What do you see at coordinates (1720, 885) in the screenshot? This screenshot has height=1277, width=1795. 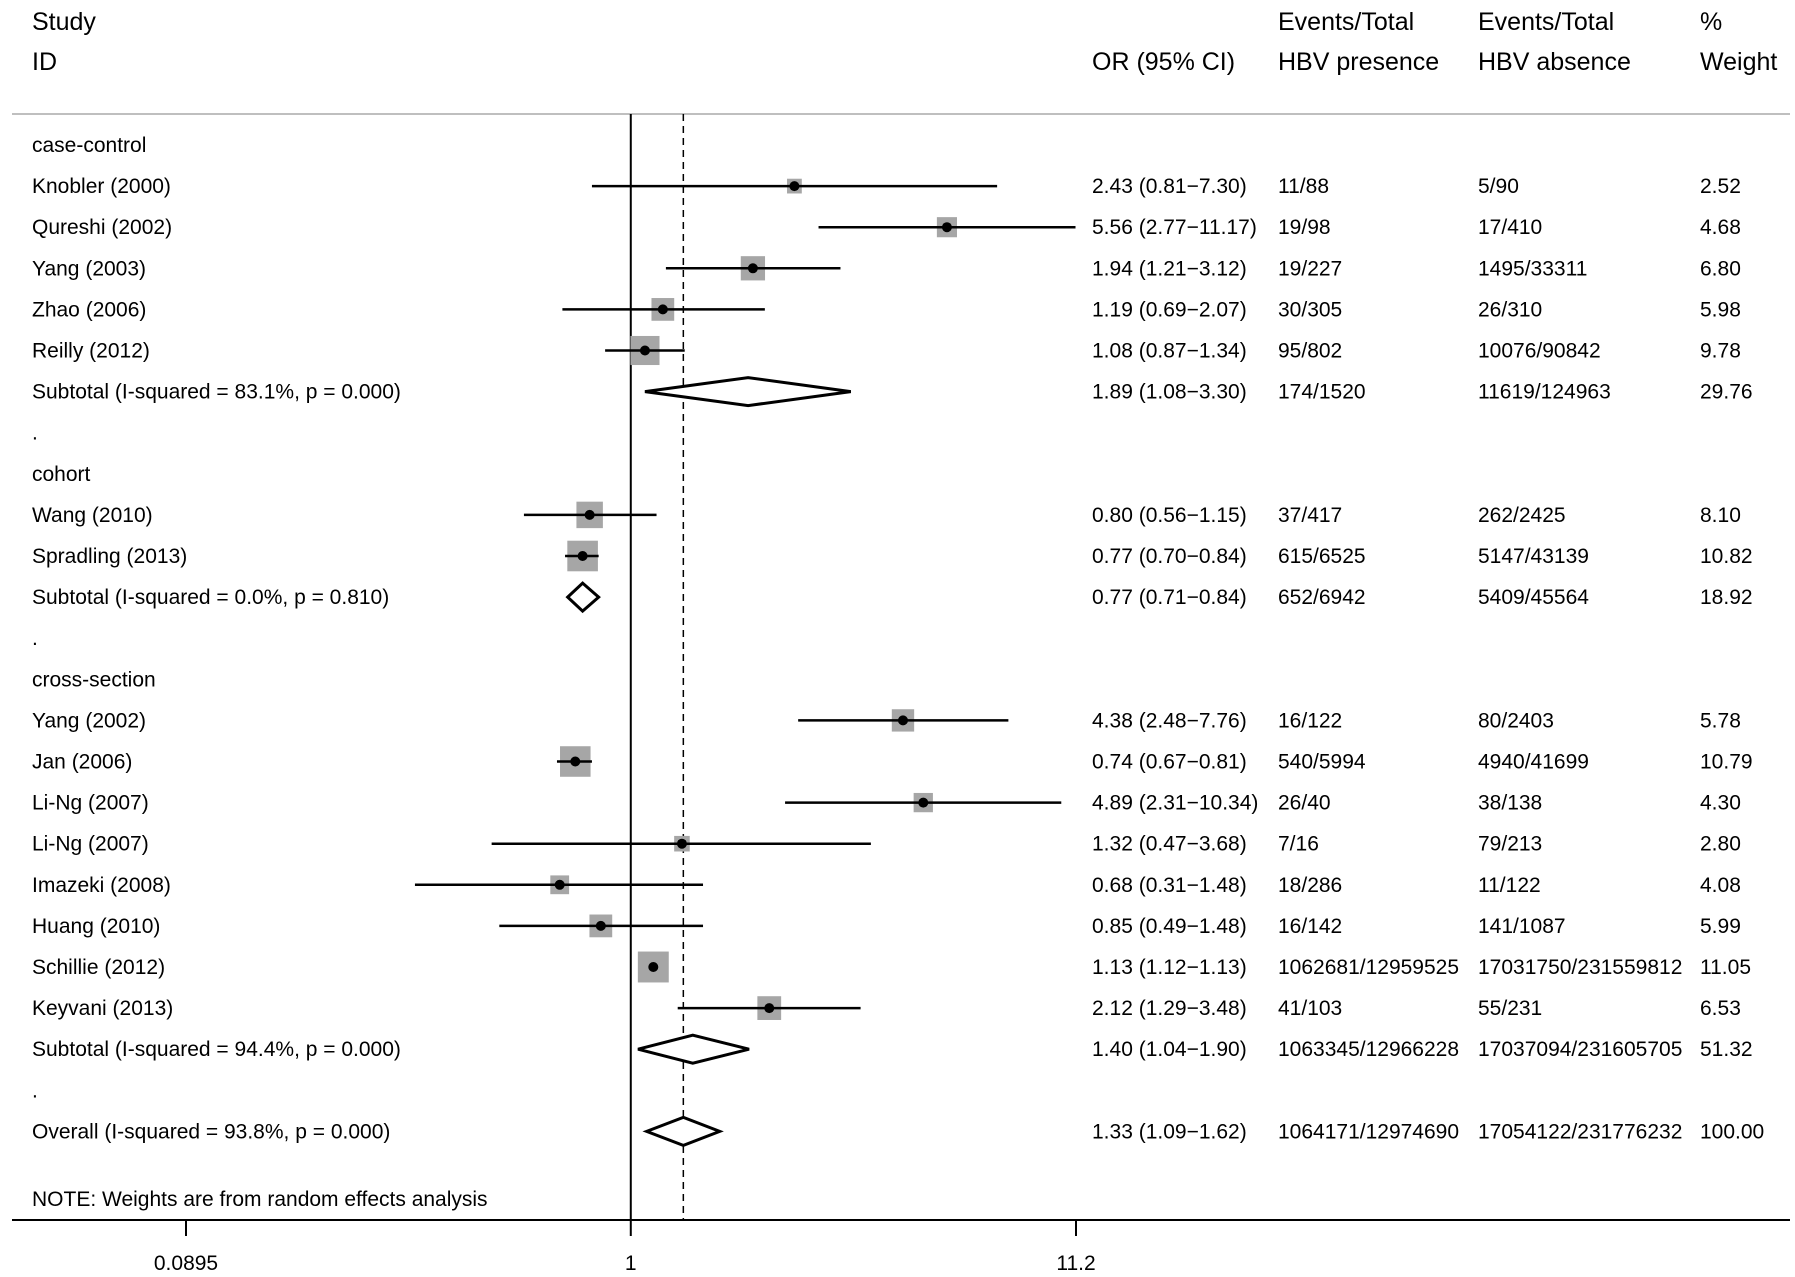 I see `weight-value: 4.08` at bounding box center [1720, 885].